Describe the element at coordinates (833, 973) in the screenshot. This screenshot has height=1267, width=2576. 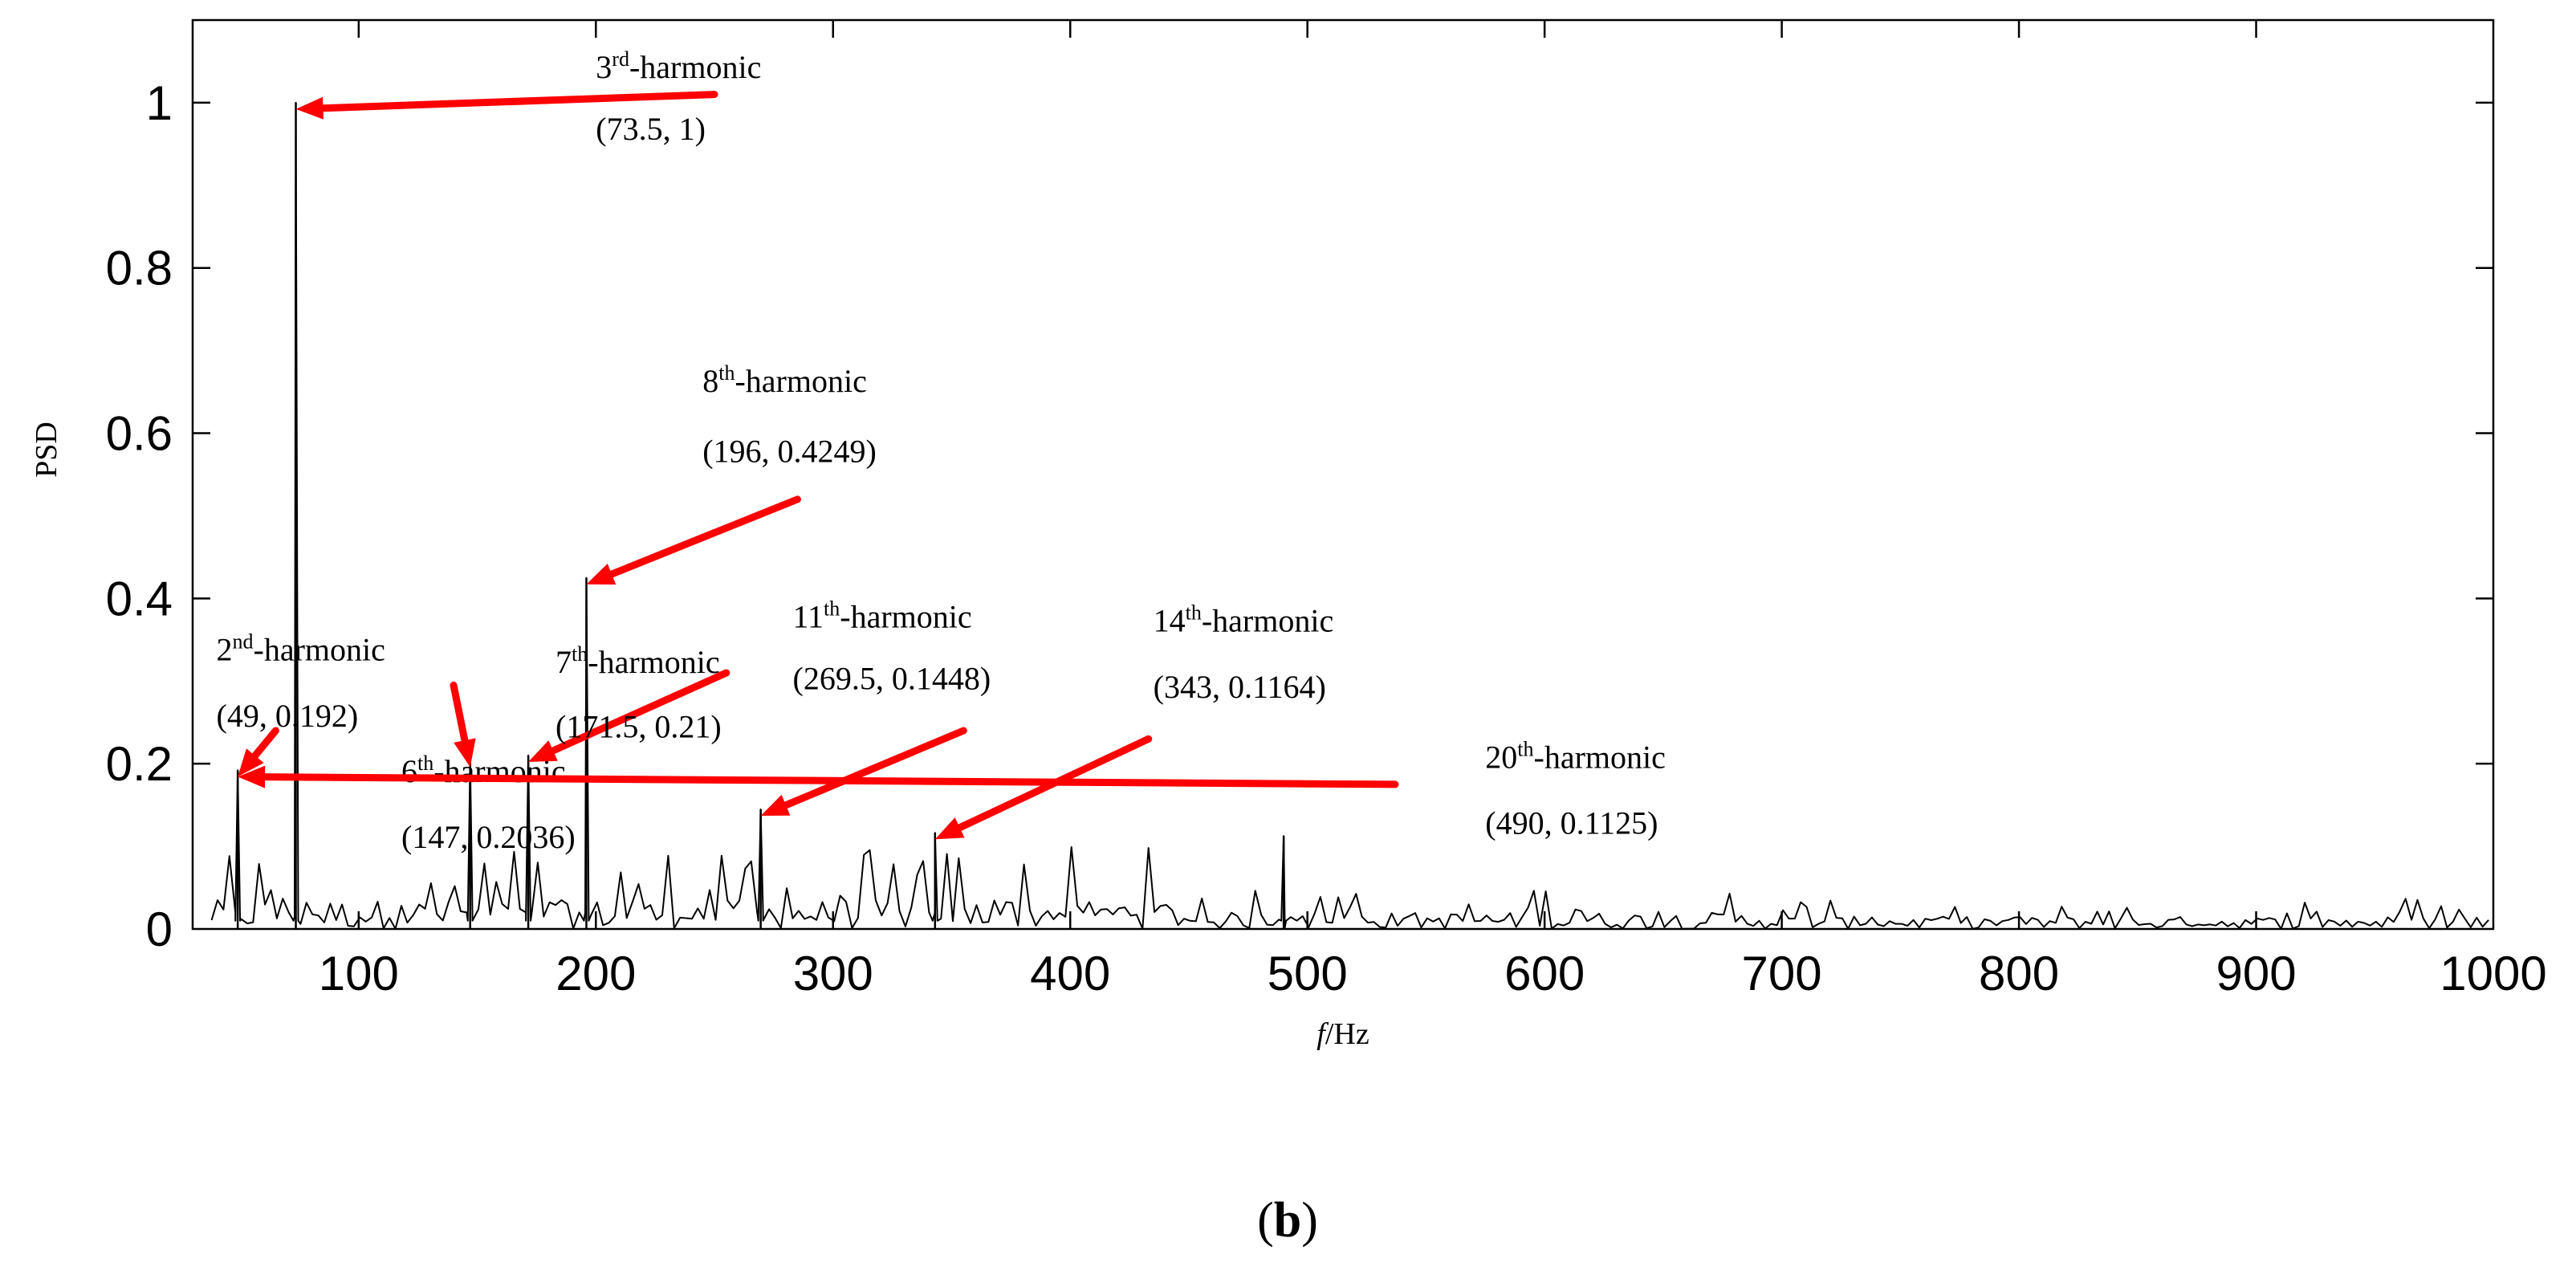
I see `x-tick-label: 300` at that location.